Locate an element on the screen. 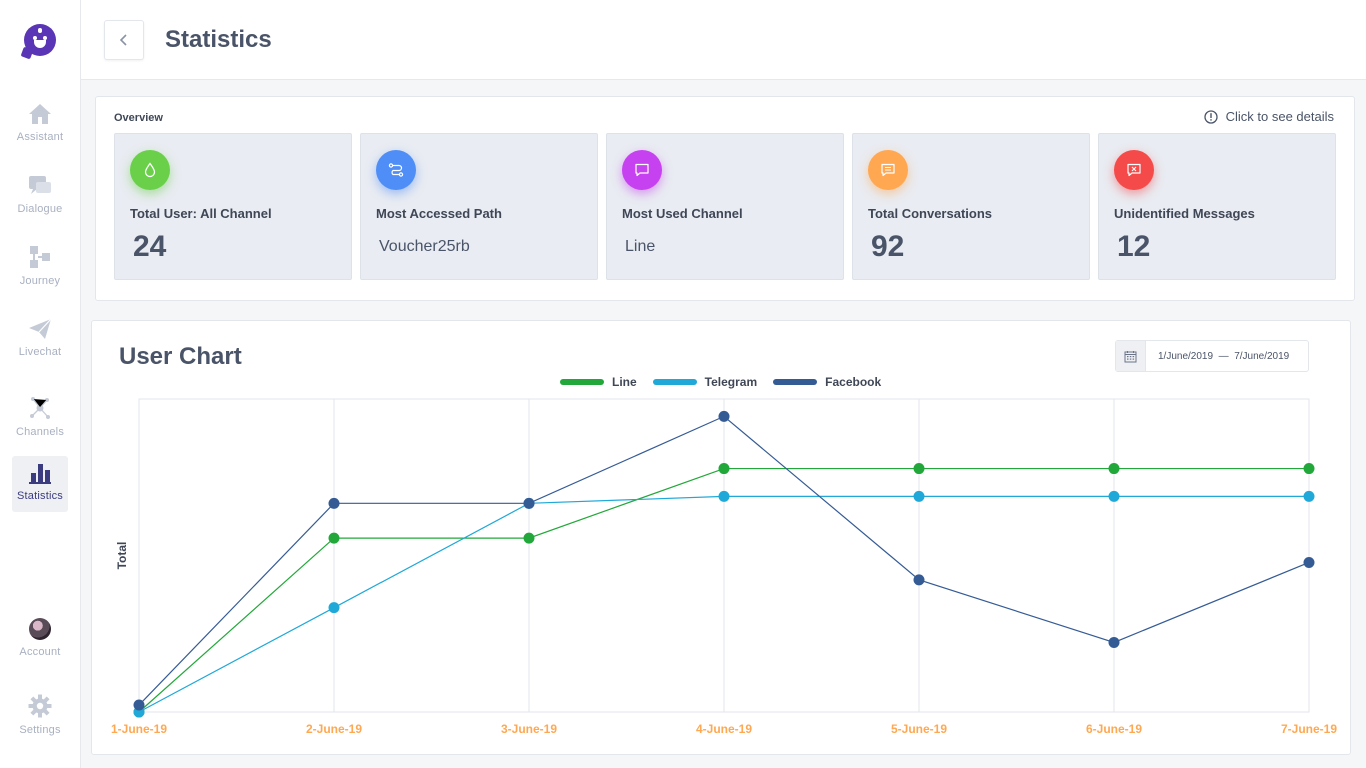  back-button is located at coordinates (124, 40).